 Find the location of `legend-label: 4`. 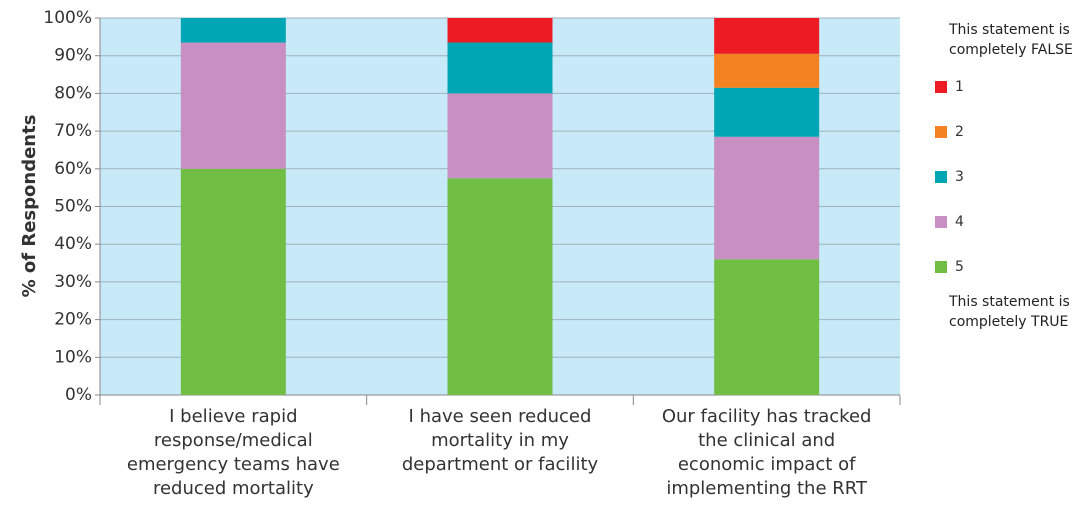

legend-label: 4 is located at coordinates (959, 222).